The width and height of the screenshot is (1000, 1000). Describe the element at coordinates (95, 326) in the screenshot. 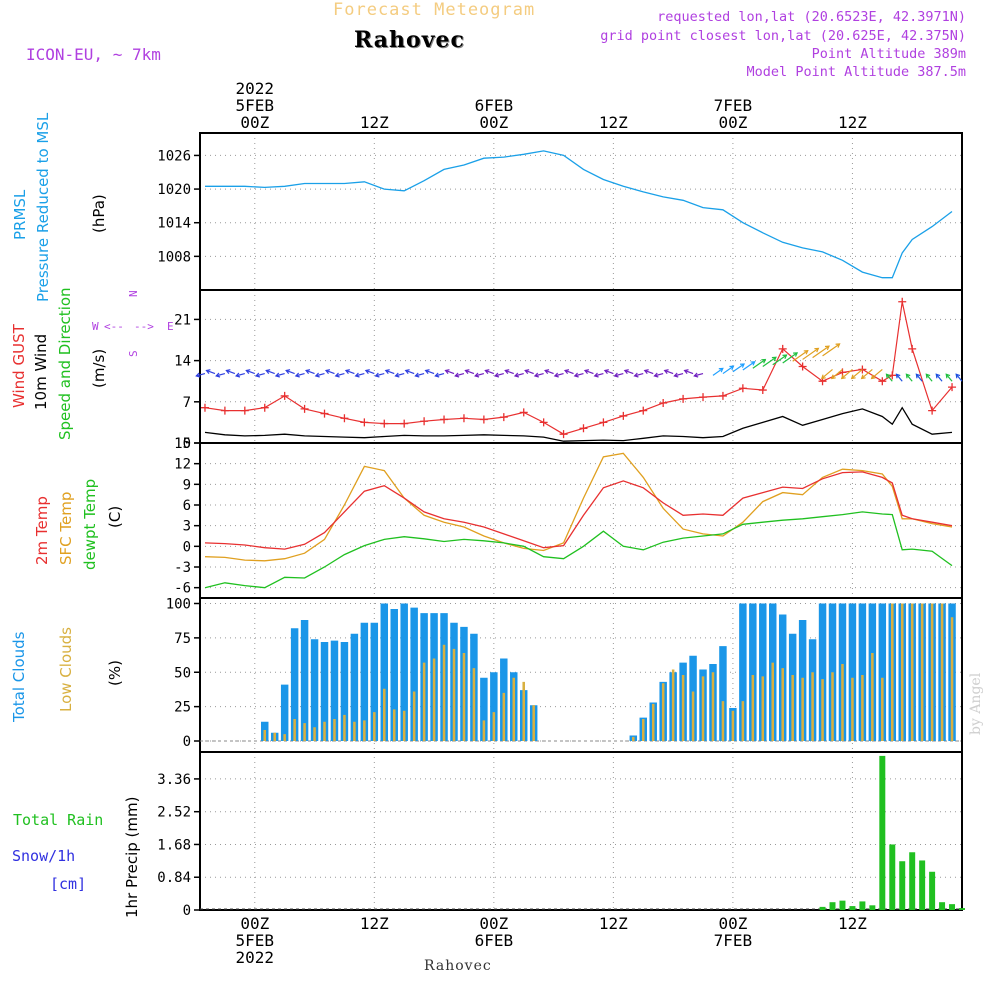

I see `compass-w: W` at that location.